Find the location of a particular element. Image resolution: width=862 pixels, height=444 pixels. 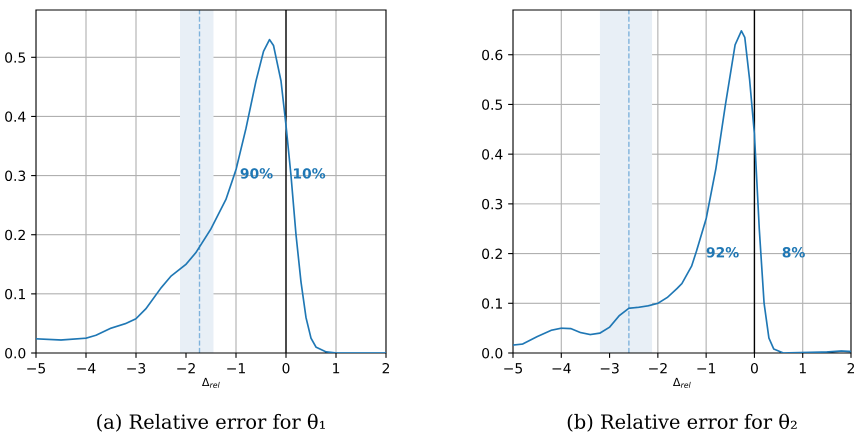

annotation: 90% is located at coordinates (256, 173).